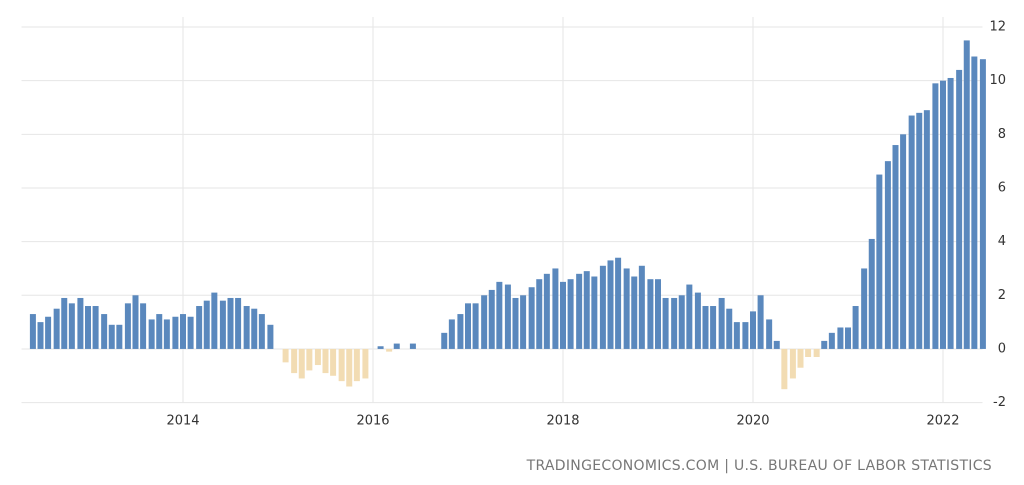 The width and height of the screenshot is (1024, 485). What do you see at coordinates (942, 421) in the screenshot?
I see `x-tick-label: 2022` at bounding box center [942, 421].